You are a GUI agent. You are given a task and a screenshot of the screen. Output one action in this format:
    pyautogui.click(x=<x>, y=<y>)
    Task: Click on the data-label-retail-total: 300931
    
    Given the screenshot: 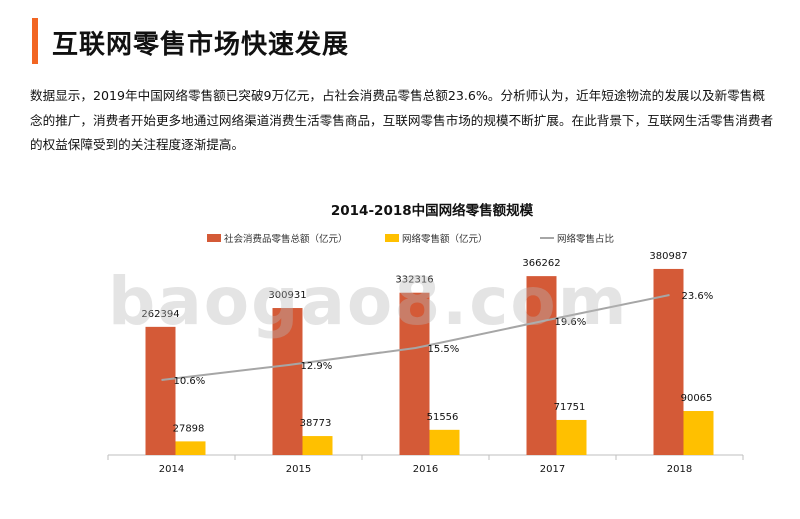 What is the action you would take?
    pyautogui.click(x=287, y=295)
    